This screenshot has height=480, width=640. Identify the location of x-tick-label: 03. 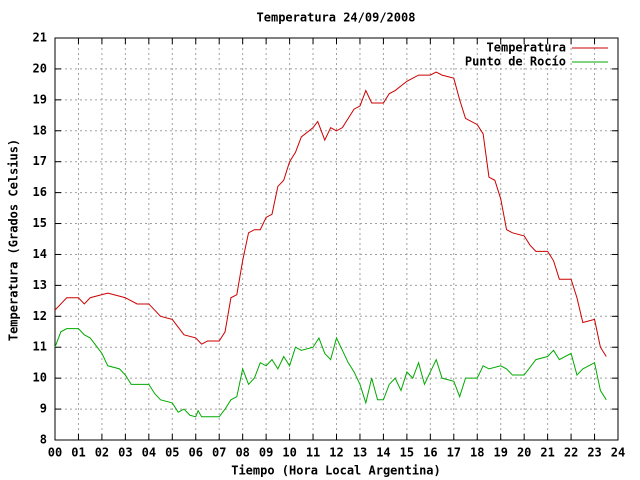
(125, 453).